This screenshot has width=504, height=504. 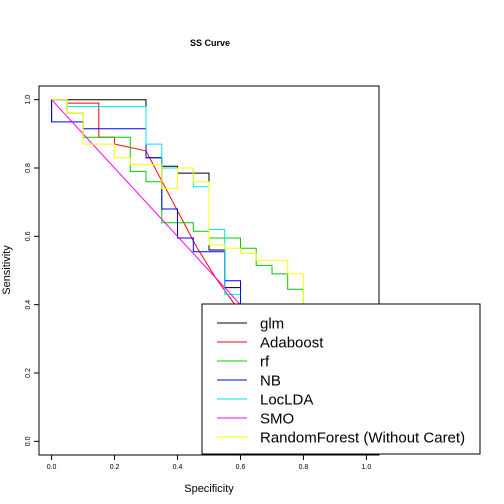 What do you see at coordinates (28, 168) in the screenshot?
I see `y-tick-label: 0.8` at bounding box center [28, 168].